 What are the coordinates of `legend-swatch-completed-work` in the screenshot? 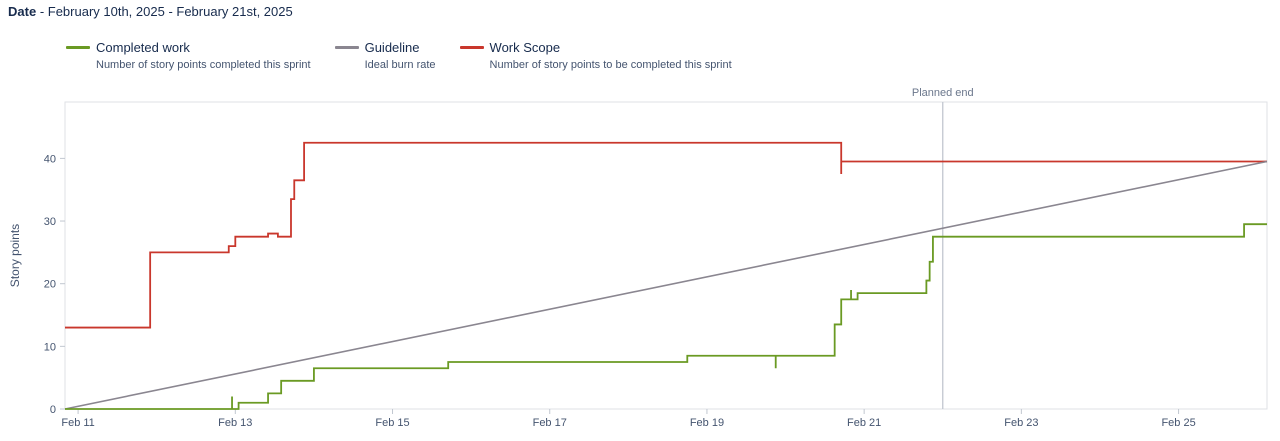 It's located at (78, 47).